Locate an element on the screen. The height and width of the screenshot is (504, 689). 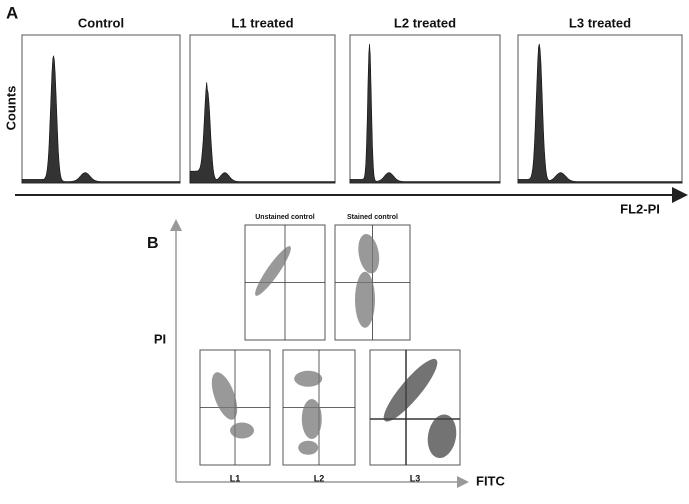
histogram-frame is located at coordinates (101, 109).